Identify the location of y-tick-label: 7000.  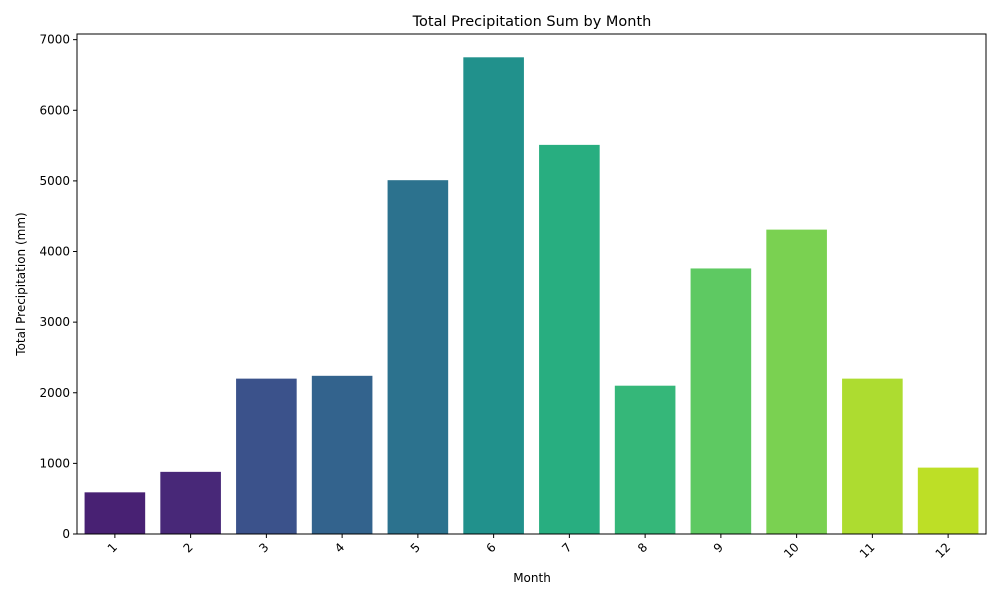
(54, 40).